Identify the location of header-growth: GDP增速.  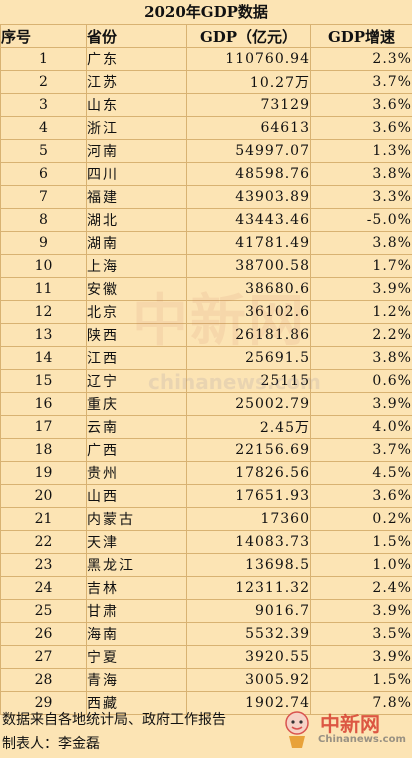
(361, 36).